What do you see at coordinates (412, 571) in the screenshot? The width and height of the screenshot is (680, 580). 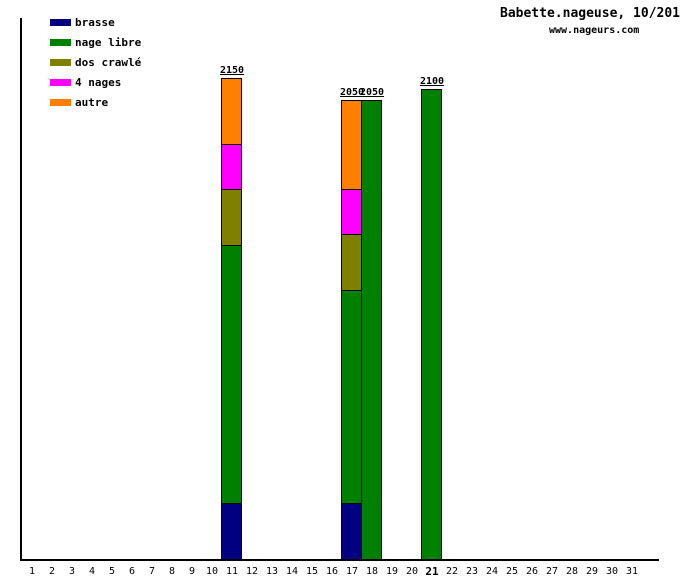 I see `x-tick-20: 20` at bounding box center [412, 571].